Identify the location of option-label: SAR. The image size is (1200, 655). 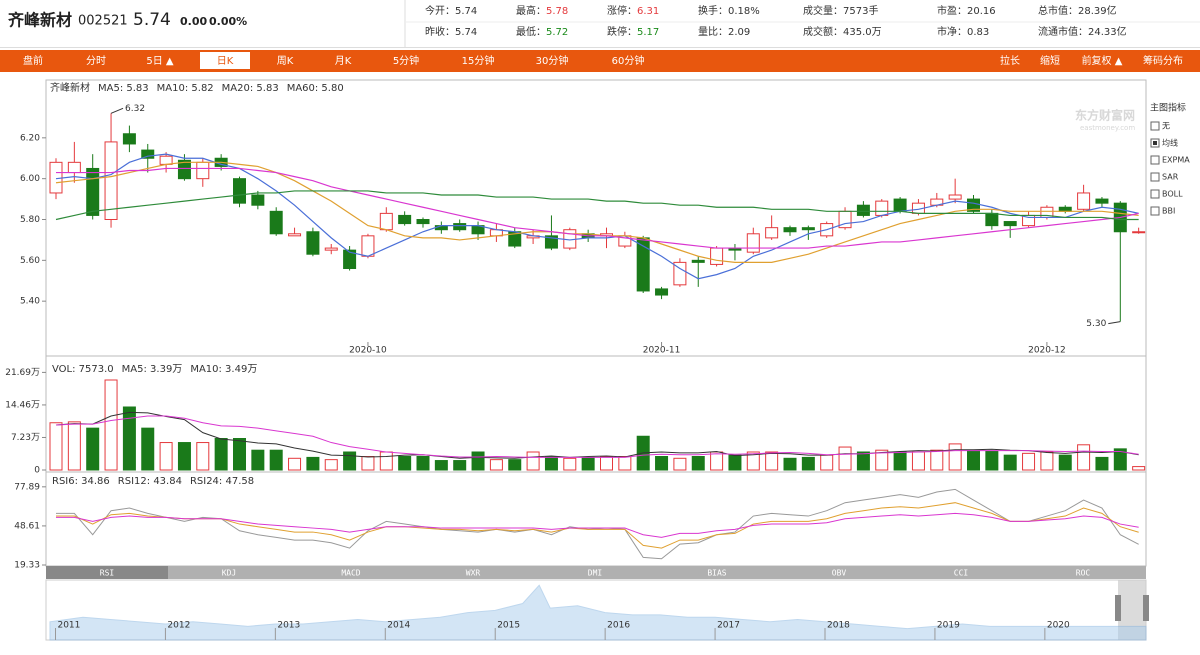
(1170, 177).